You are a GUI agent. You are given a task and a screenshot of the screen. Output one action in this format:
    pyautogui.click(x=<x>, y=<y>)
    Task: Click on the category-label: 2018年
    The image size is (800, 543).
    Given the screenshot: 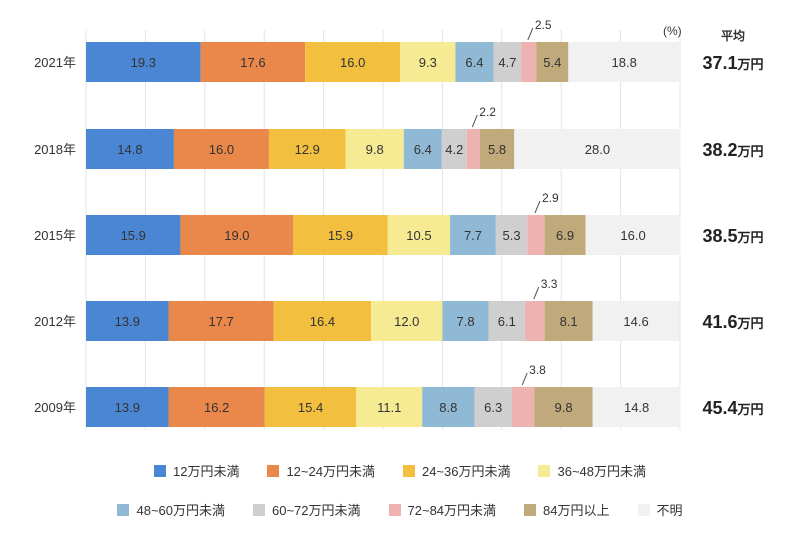 What is the action you would take?
    pyautogui.click(x=55, y=149)
    